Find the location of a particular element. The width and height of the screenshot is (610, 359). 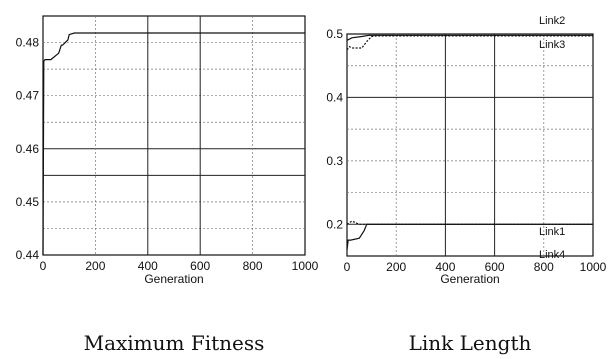

series-line-link1 is located at coordinates (469, 222).